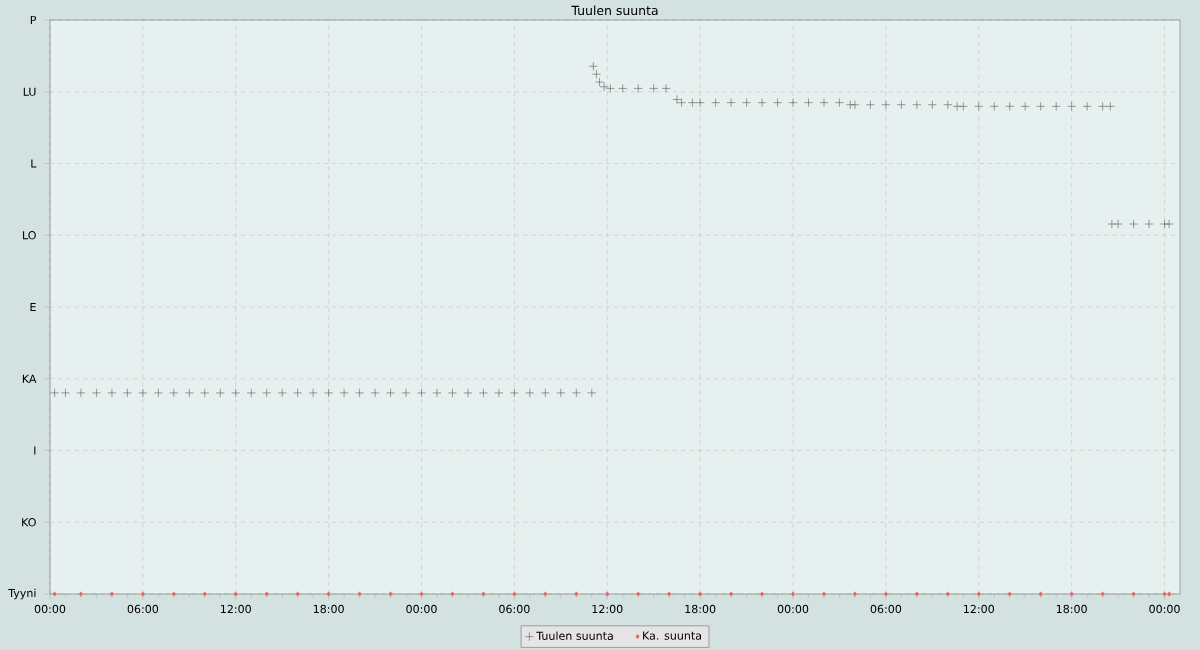  Describe the element at coordinates (614, 10) in the screenshot. I see `chart-title: Tuulen suunta` at that location.